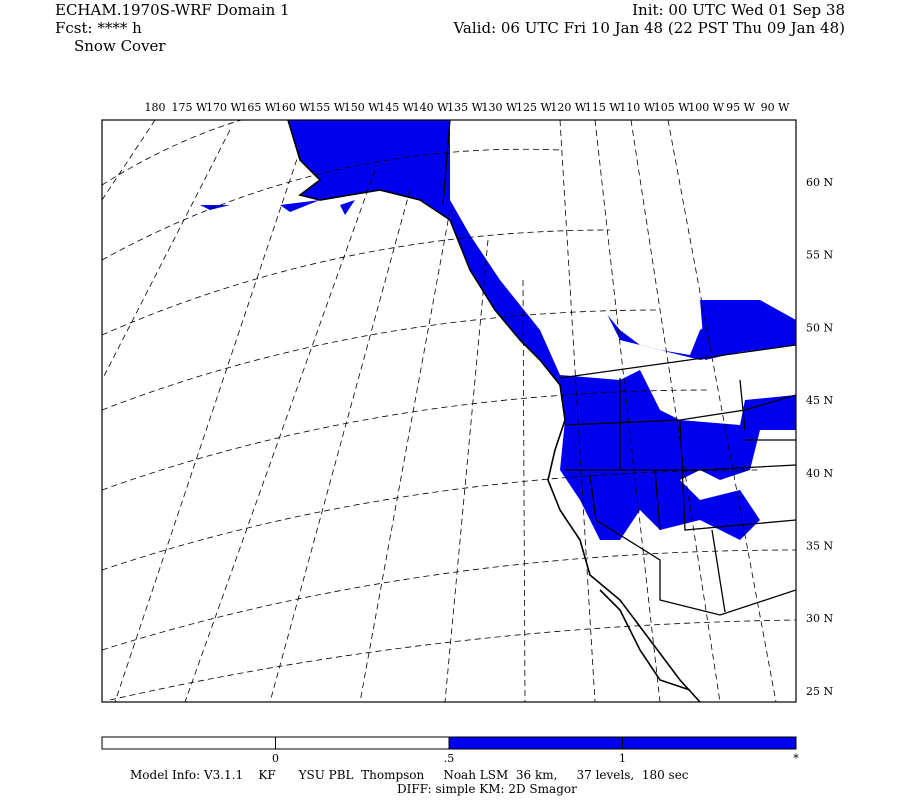 This screenshot has width=900, height=800. Describe the element at coordinates (190, 107) in the screenshot. I see `longitude-label: 175 W` at that location.